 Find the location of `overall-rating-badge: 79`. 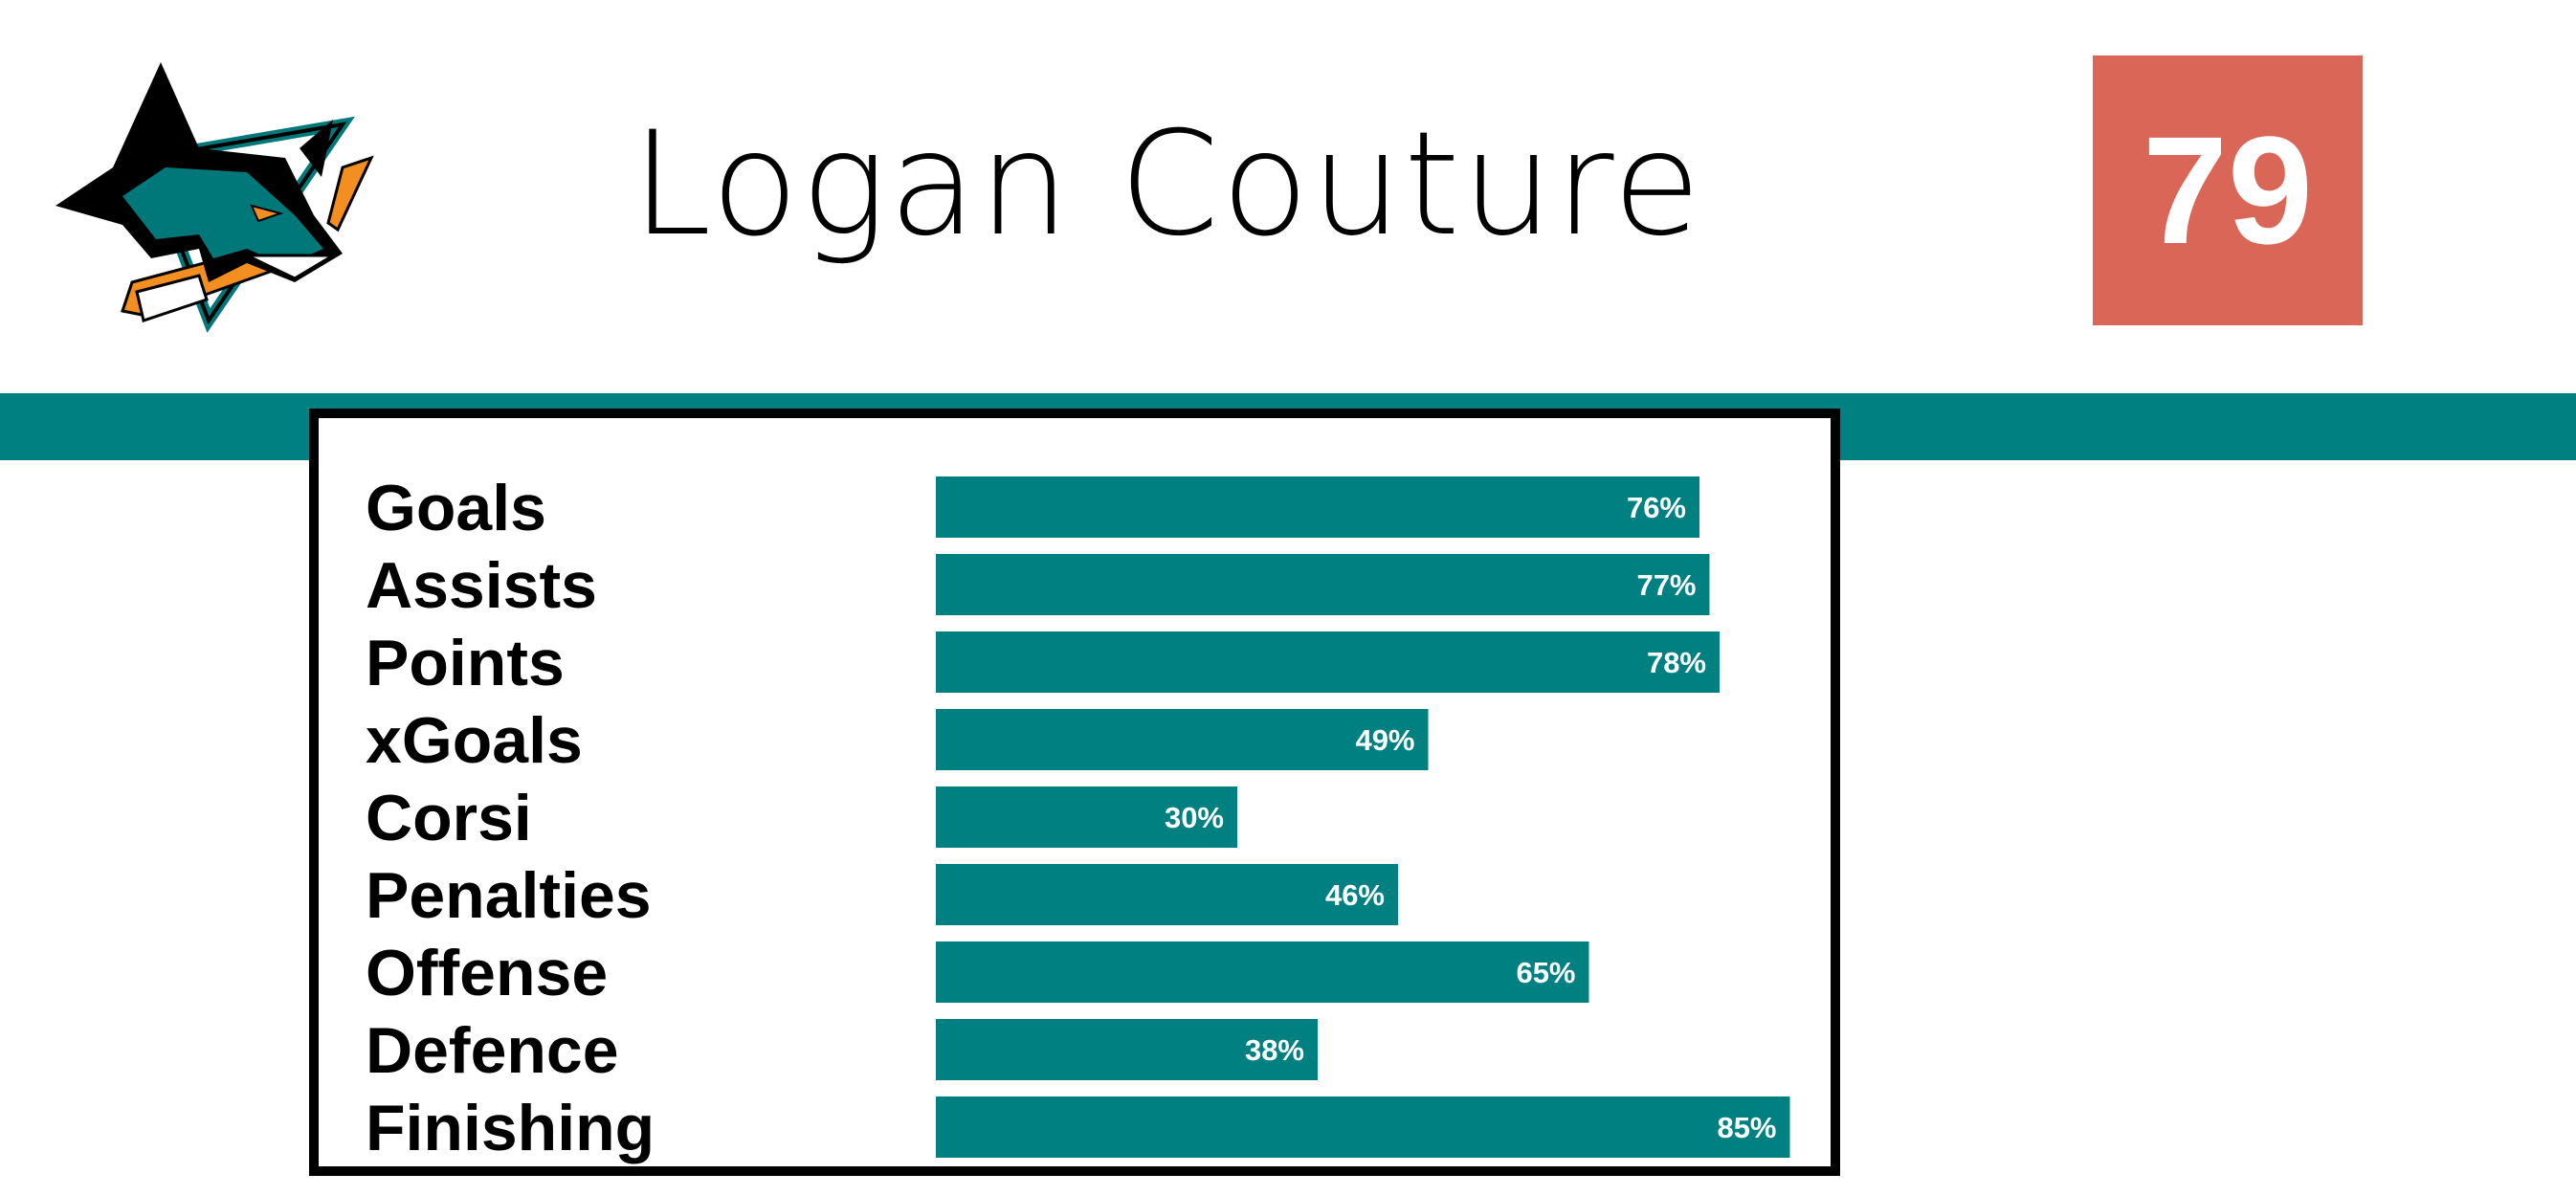

overall-rating-badge: 79 is located at coordinates (2228, 190).